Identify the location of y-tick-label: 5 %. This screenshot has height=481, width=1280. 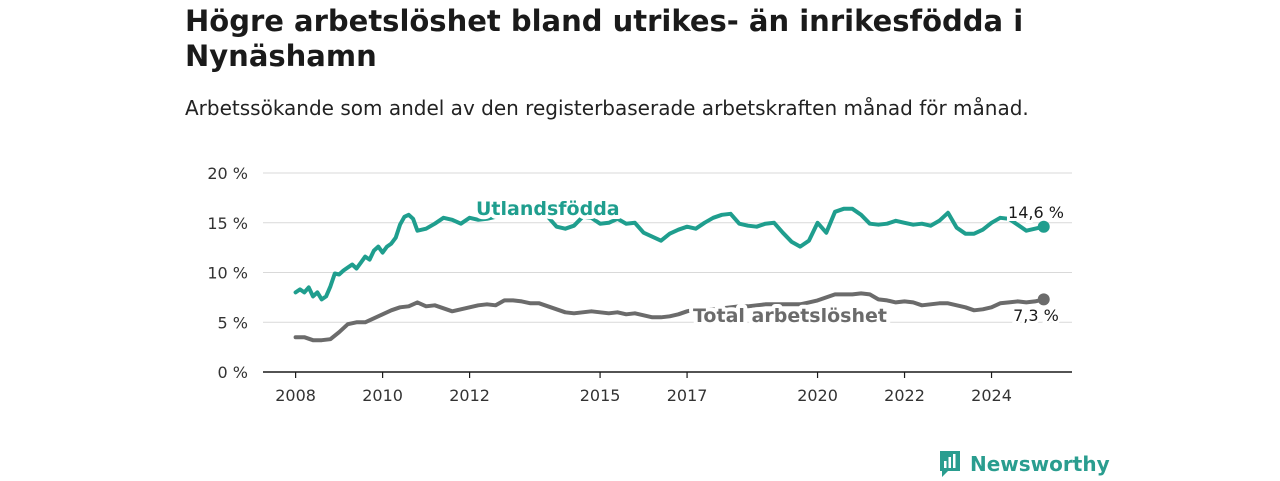
(233, 322).